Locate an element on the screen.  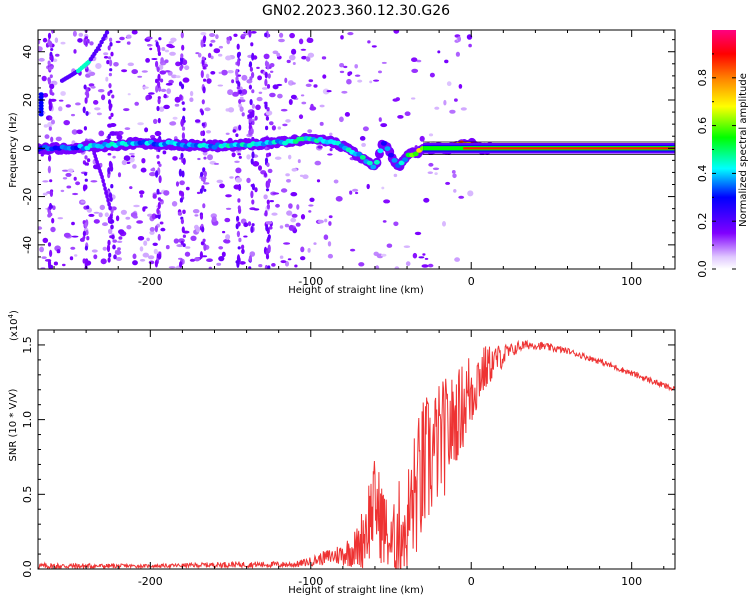
svg-text: (x104) is located at coordinates (13, 325).